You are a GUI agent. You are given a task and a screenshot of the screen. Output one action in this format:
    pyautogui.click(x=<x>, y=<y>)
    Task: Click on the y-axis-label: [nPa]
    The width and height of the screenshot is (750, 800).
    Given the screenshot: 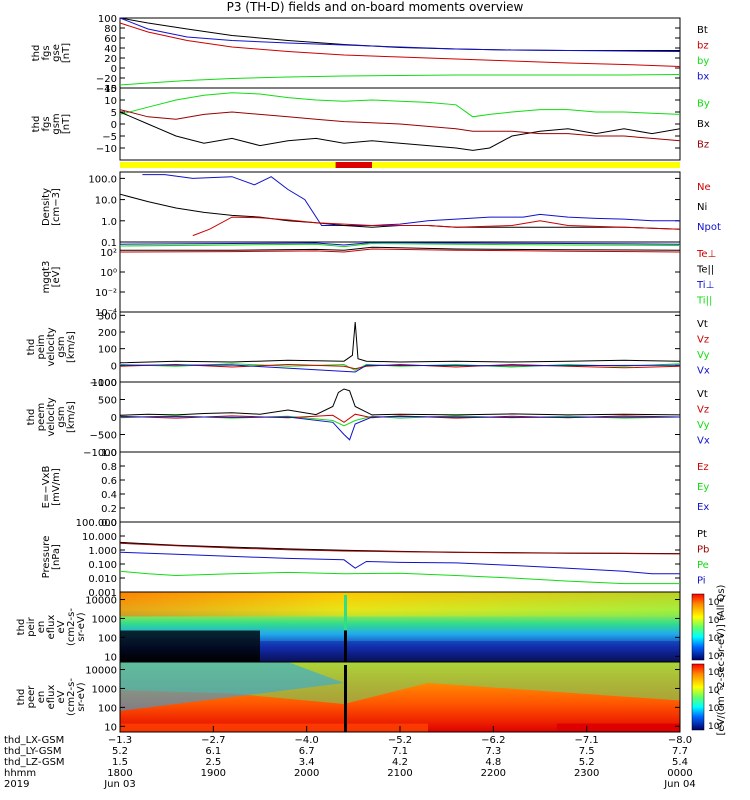 What is the action you would take?
    pyautogui.click(x=56, y=557)
    